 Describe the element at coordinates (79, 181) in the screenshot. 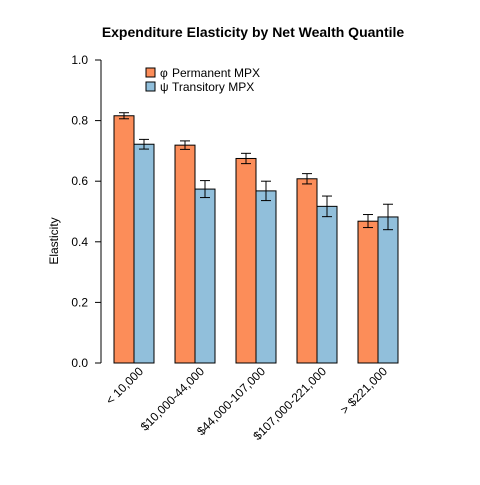

I see `y-tick-label: 0.6` at that location.